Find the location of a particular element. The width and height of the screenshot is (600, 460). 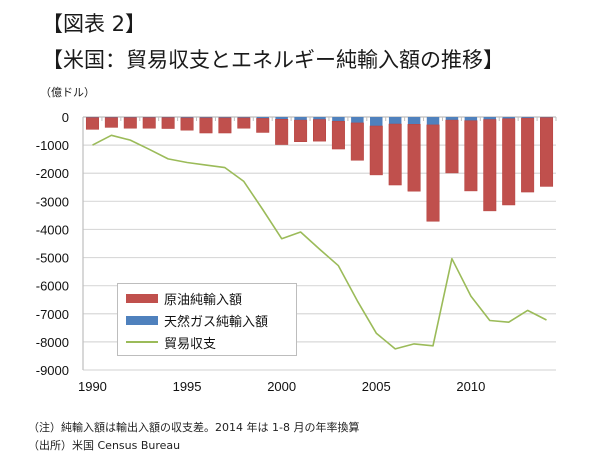

x-tick-label: 2000 is located at coordinates (281, 386).